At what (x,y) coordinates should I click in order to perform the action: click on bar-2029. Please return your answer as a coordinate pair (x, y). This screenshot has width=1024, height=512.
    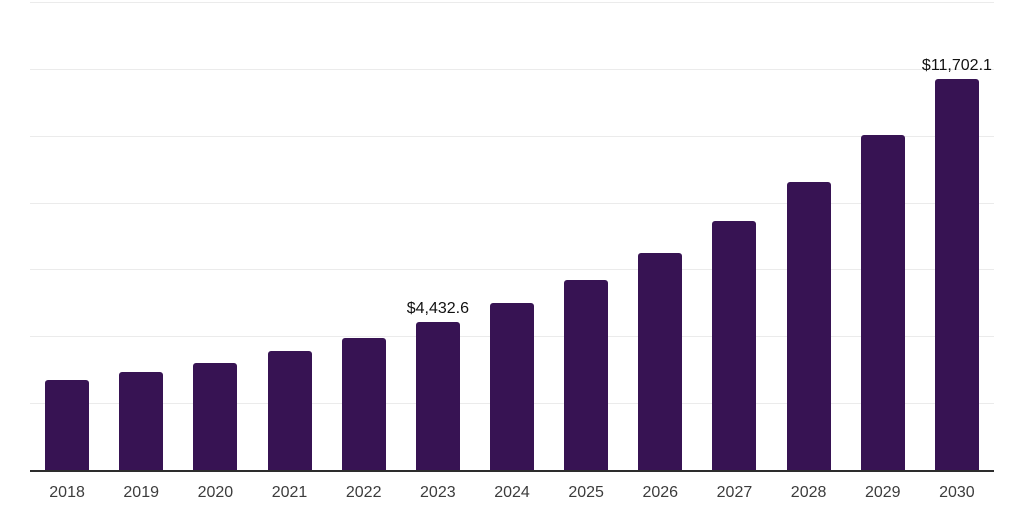
    Looking at the image, I should click on (882, 302).